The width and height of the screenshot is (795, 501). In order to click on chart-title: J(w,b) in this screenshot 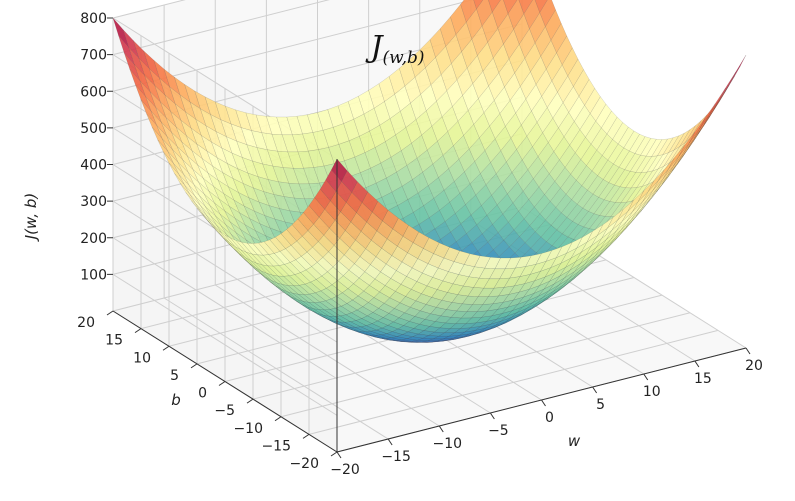, I will do `click(397, 49)`.